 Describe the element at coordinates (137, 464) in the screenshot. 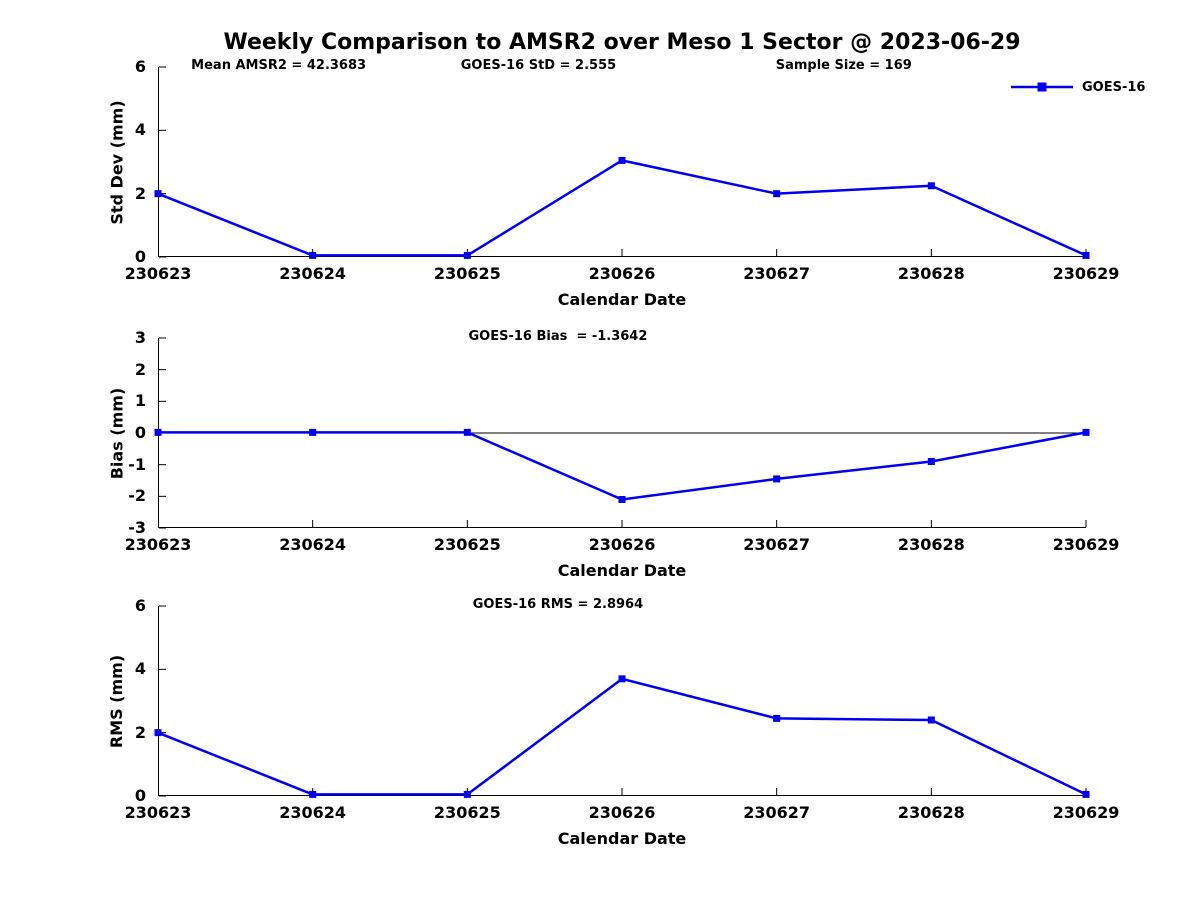

I see `y-tick-label: -1` at that location.